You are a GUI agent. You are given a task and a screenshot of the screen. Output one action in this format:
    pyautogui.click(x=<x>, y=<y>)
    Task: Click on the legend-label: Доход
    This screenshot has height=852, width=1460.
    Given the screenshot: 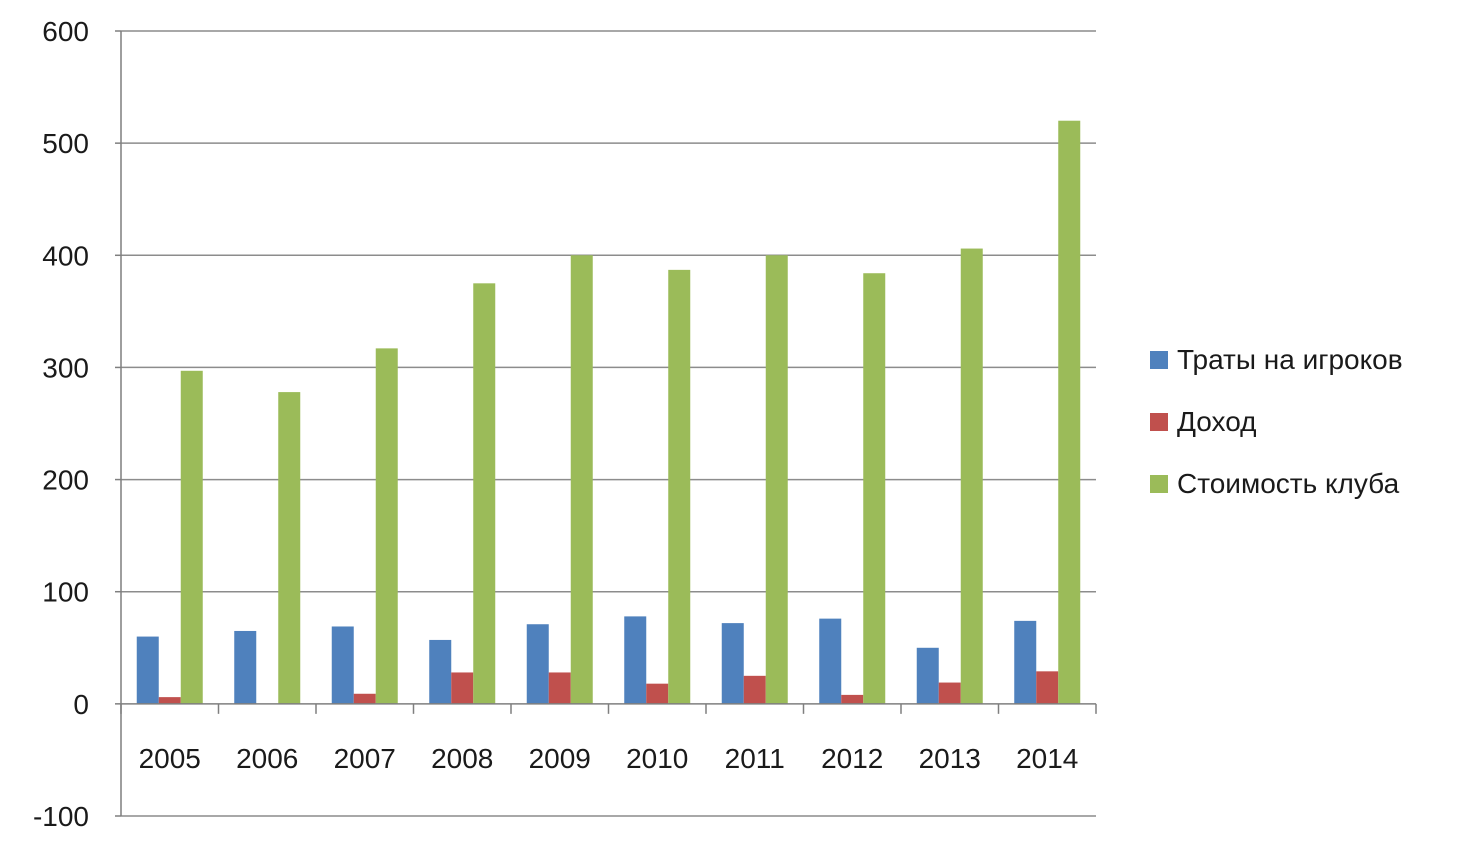 What is the action you would take?
    pyautogui.click(x=1217, y=421)
    